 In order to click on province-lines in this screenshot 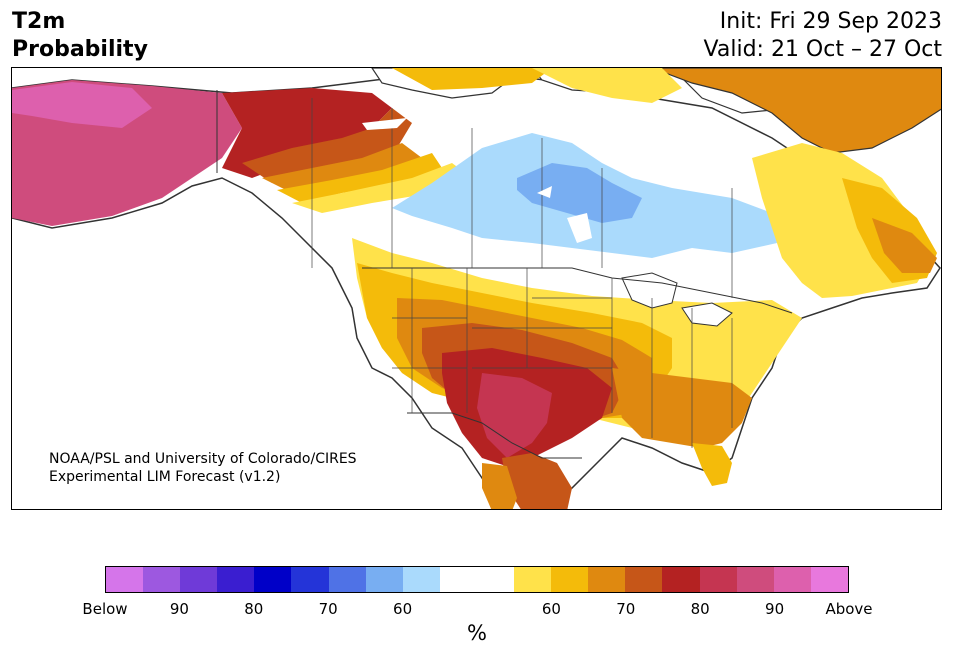, I will do `click(522, 198)`.